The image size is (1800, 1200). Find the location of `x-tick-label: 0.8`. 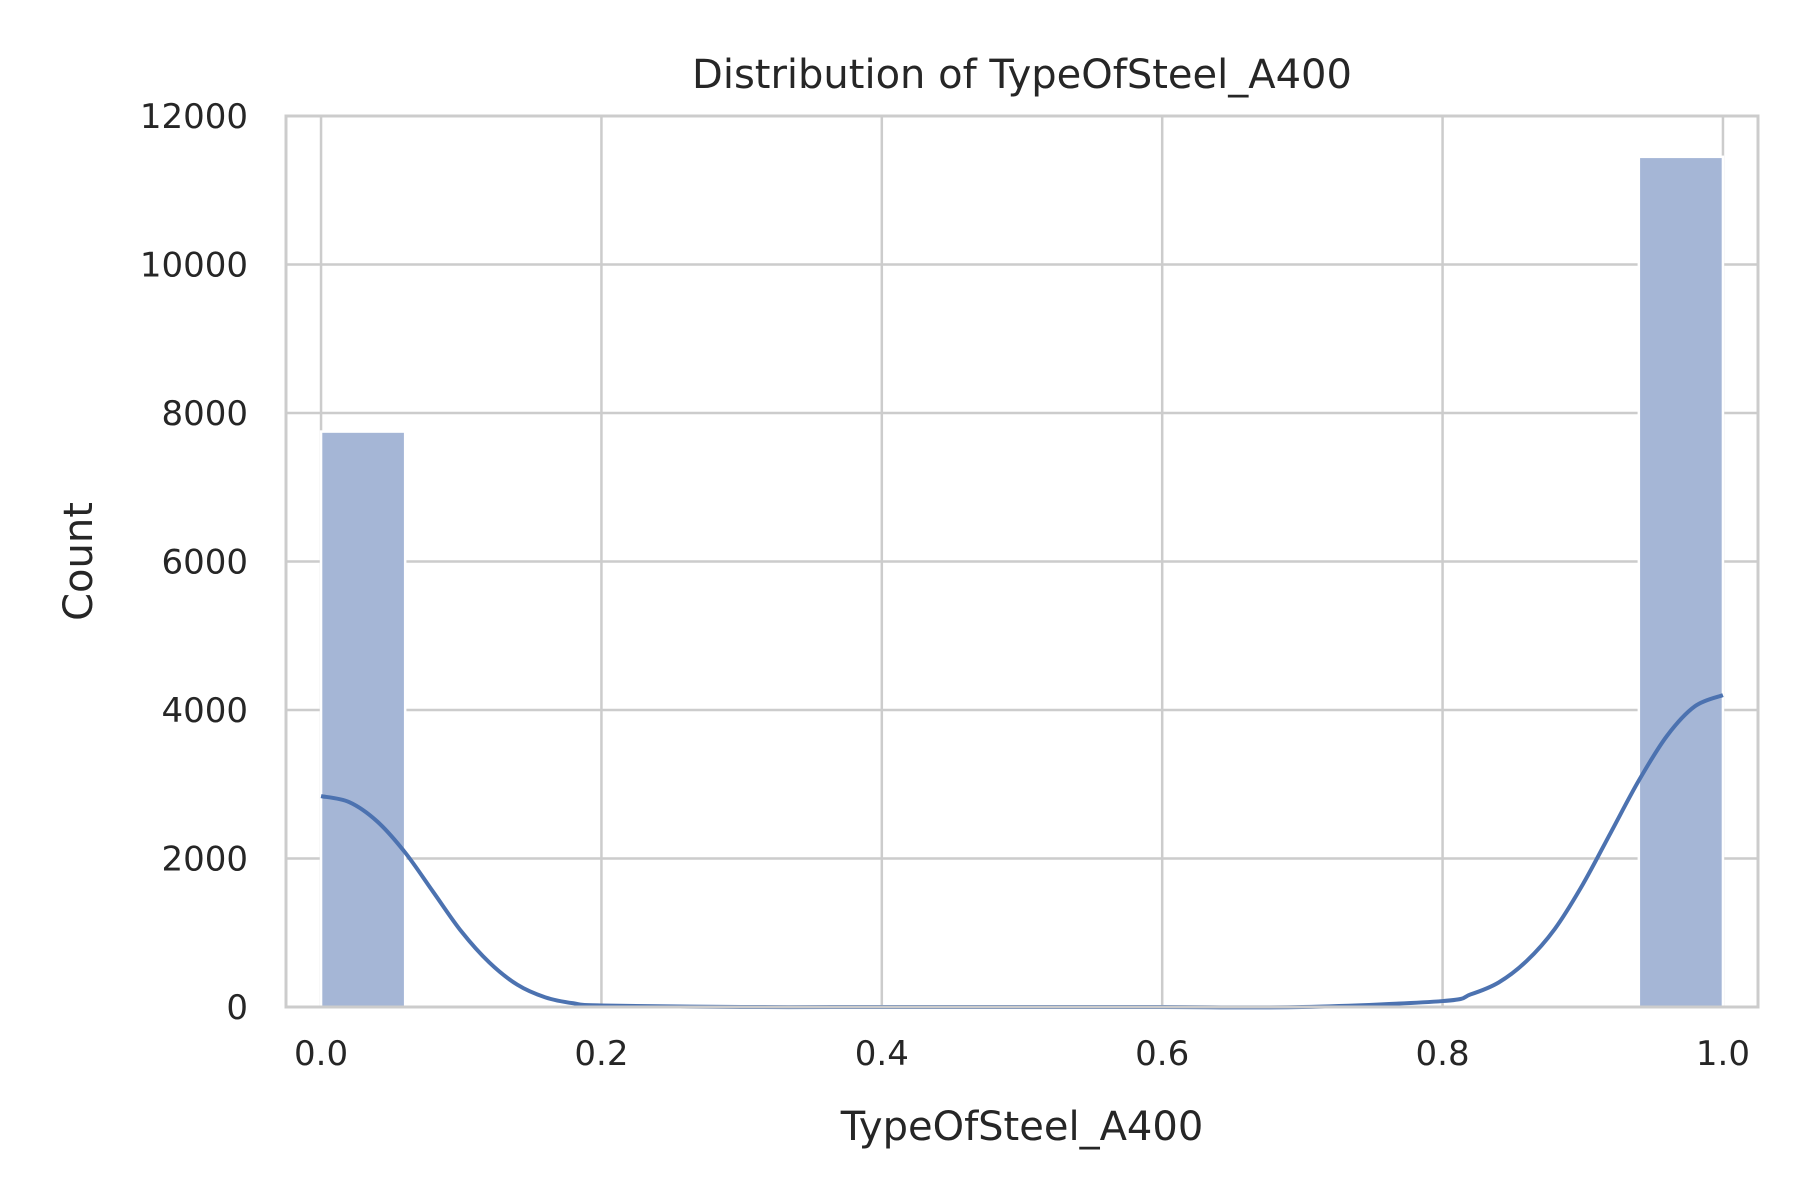

x-tick-label: 0.8 is located at coordinates (1443, 1054).